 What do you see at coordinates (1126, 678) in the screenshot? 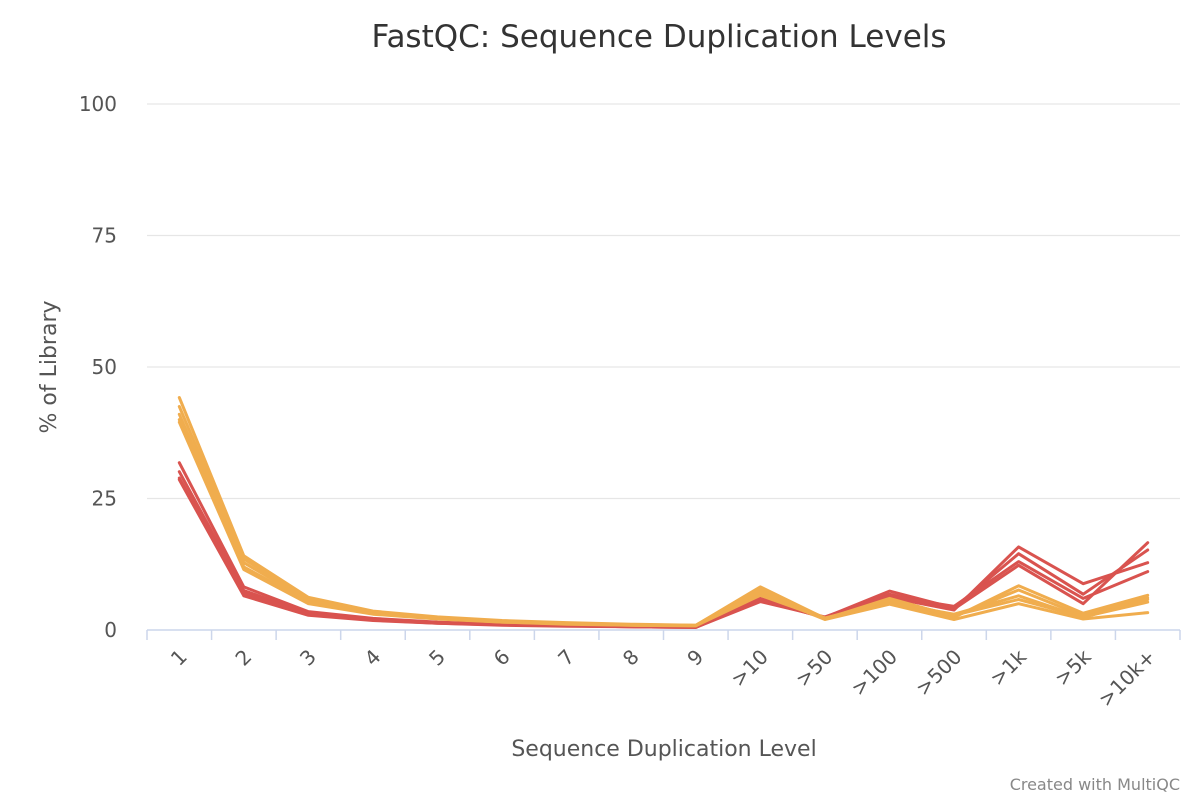
I see `x-tick-label: >10k+` at bounding box center [1126, 678].